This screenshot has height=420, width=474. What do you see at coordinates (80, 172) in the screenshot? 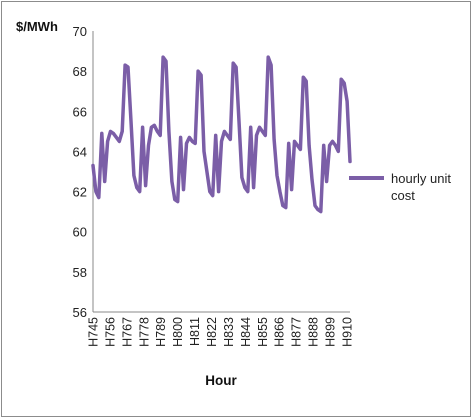
I see `y-tick-labels: 56 58 60 62 64 66 68 70` at bounding box center [80, 172].